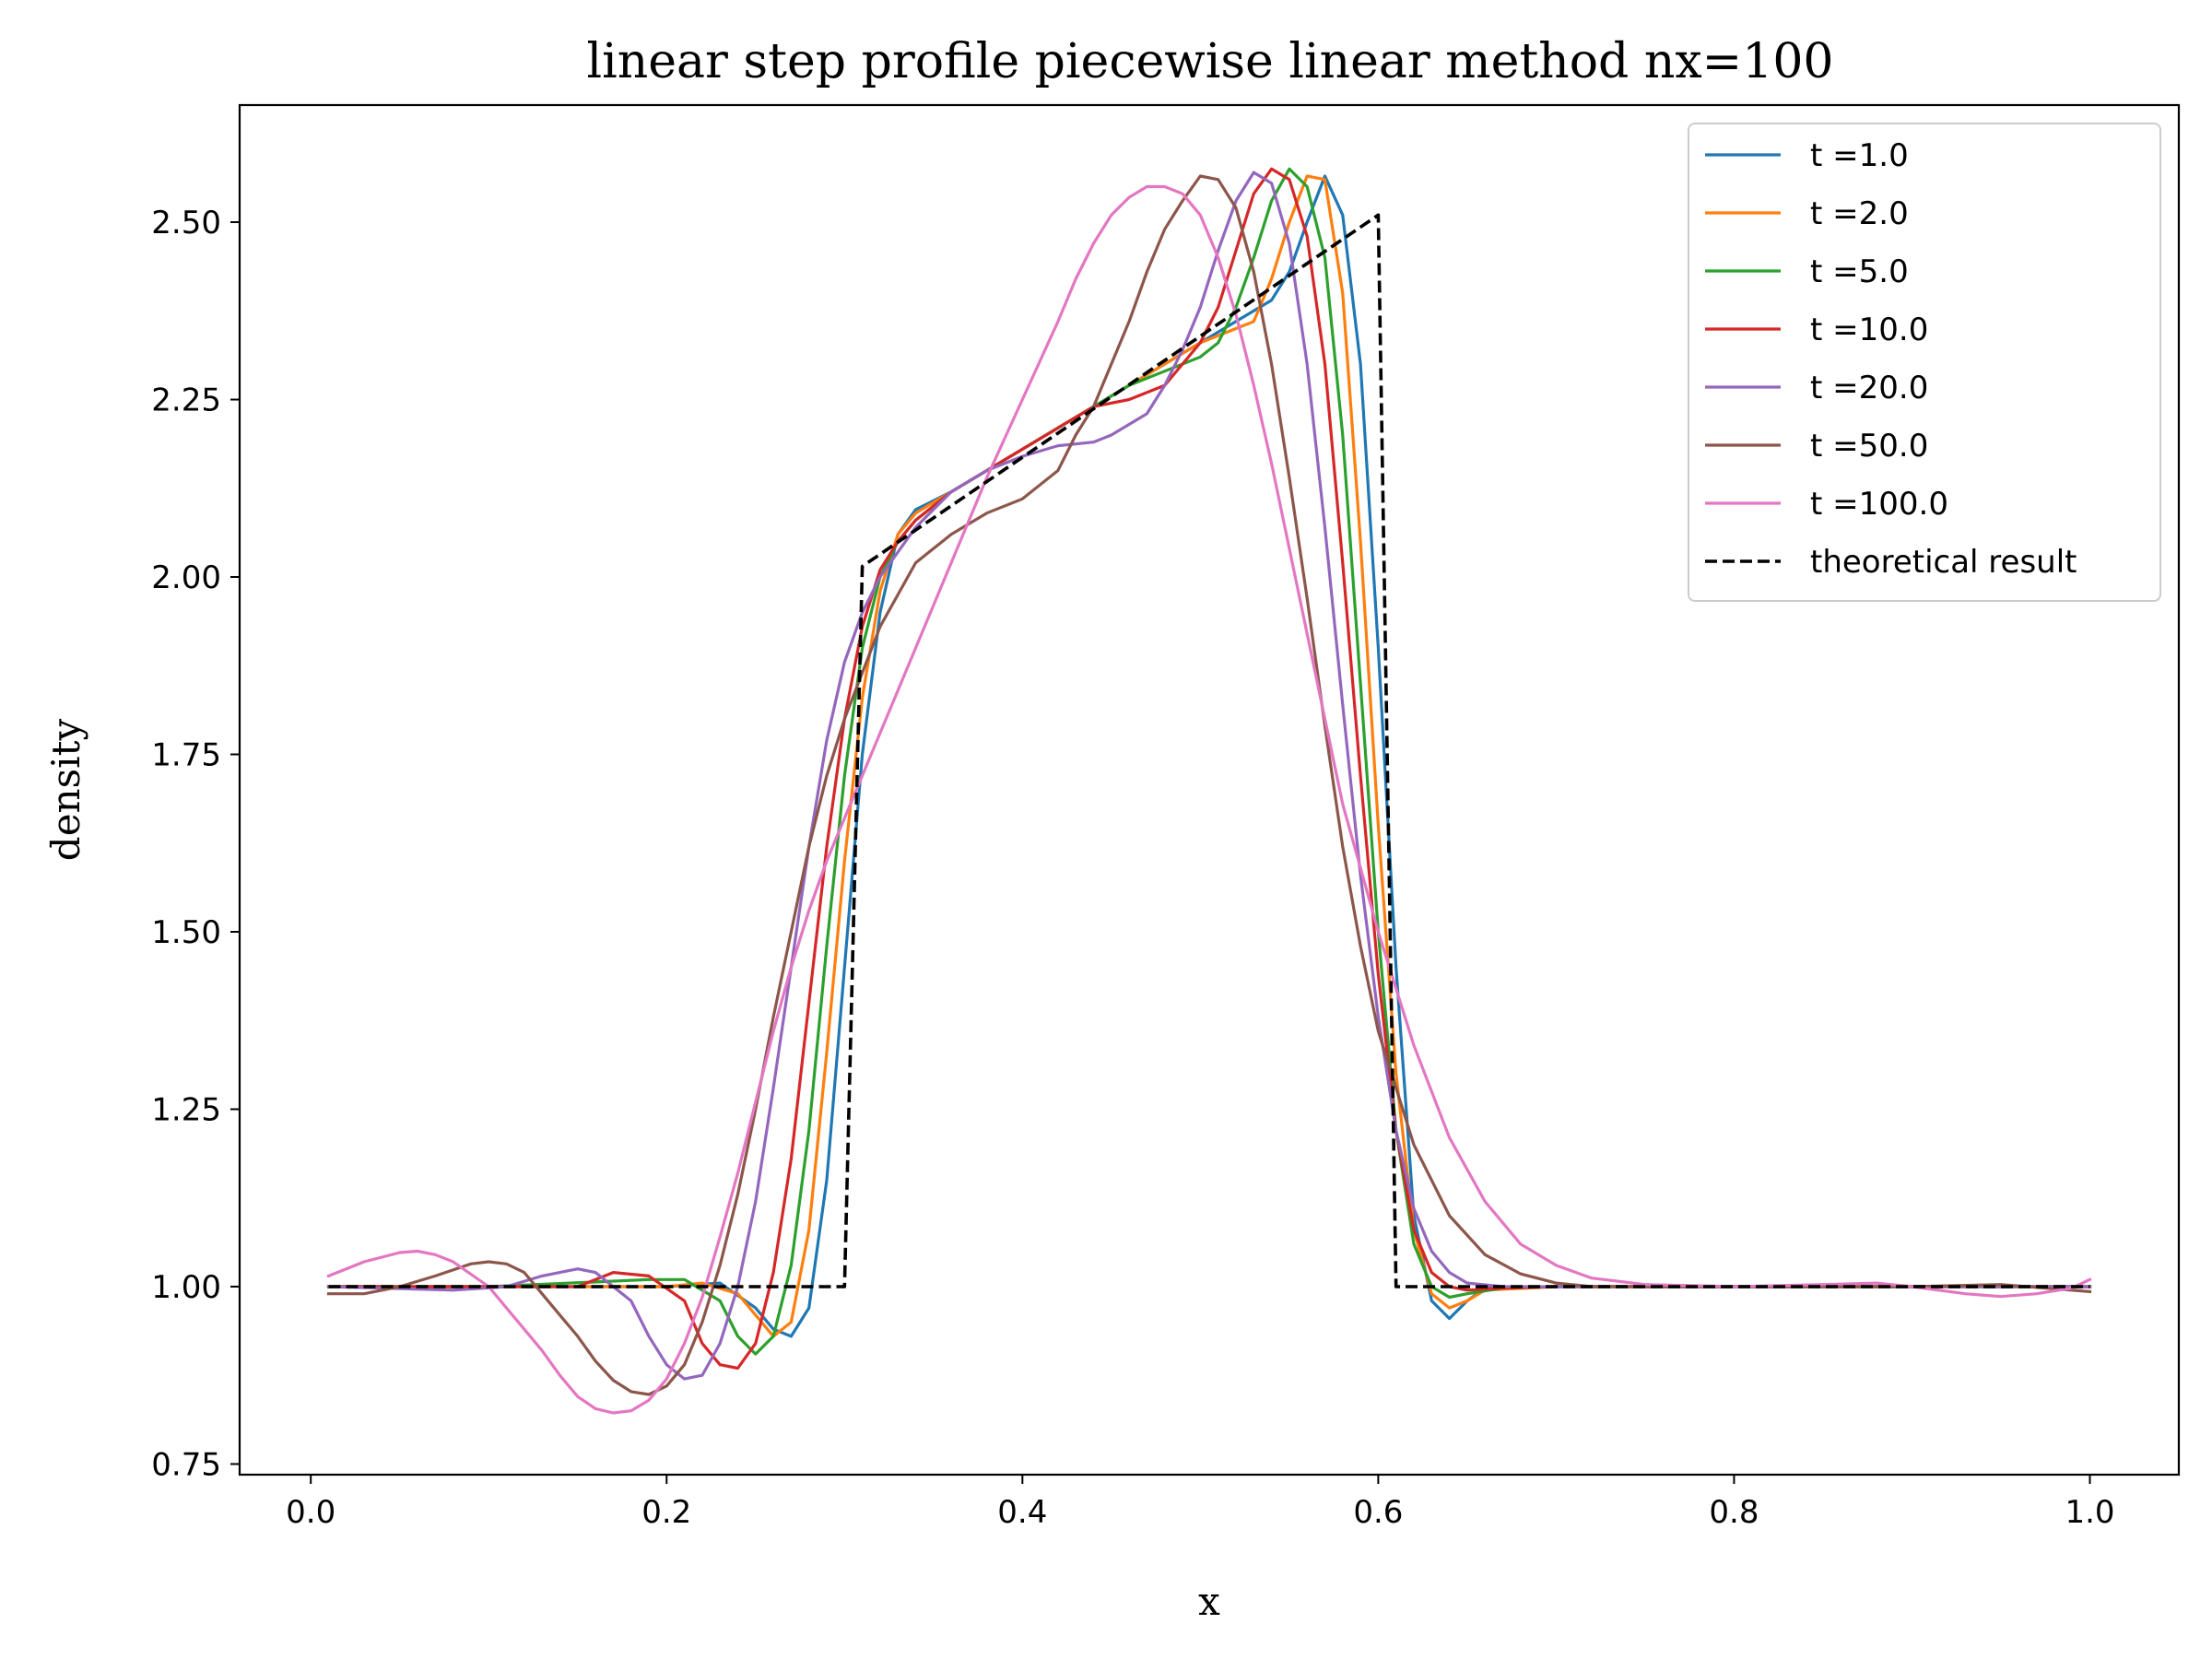 This screenshot has height=1659, width=2212. I want to click on y-tick-label-4: 1.75, so click(186, 755).